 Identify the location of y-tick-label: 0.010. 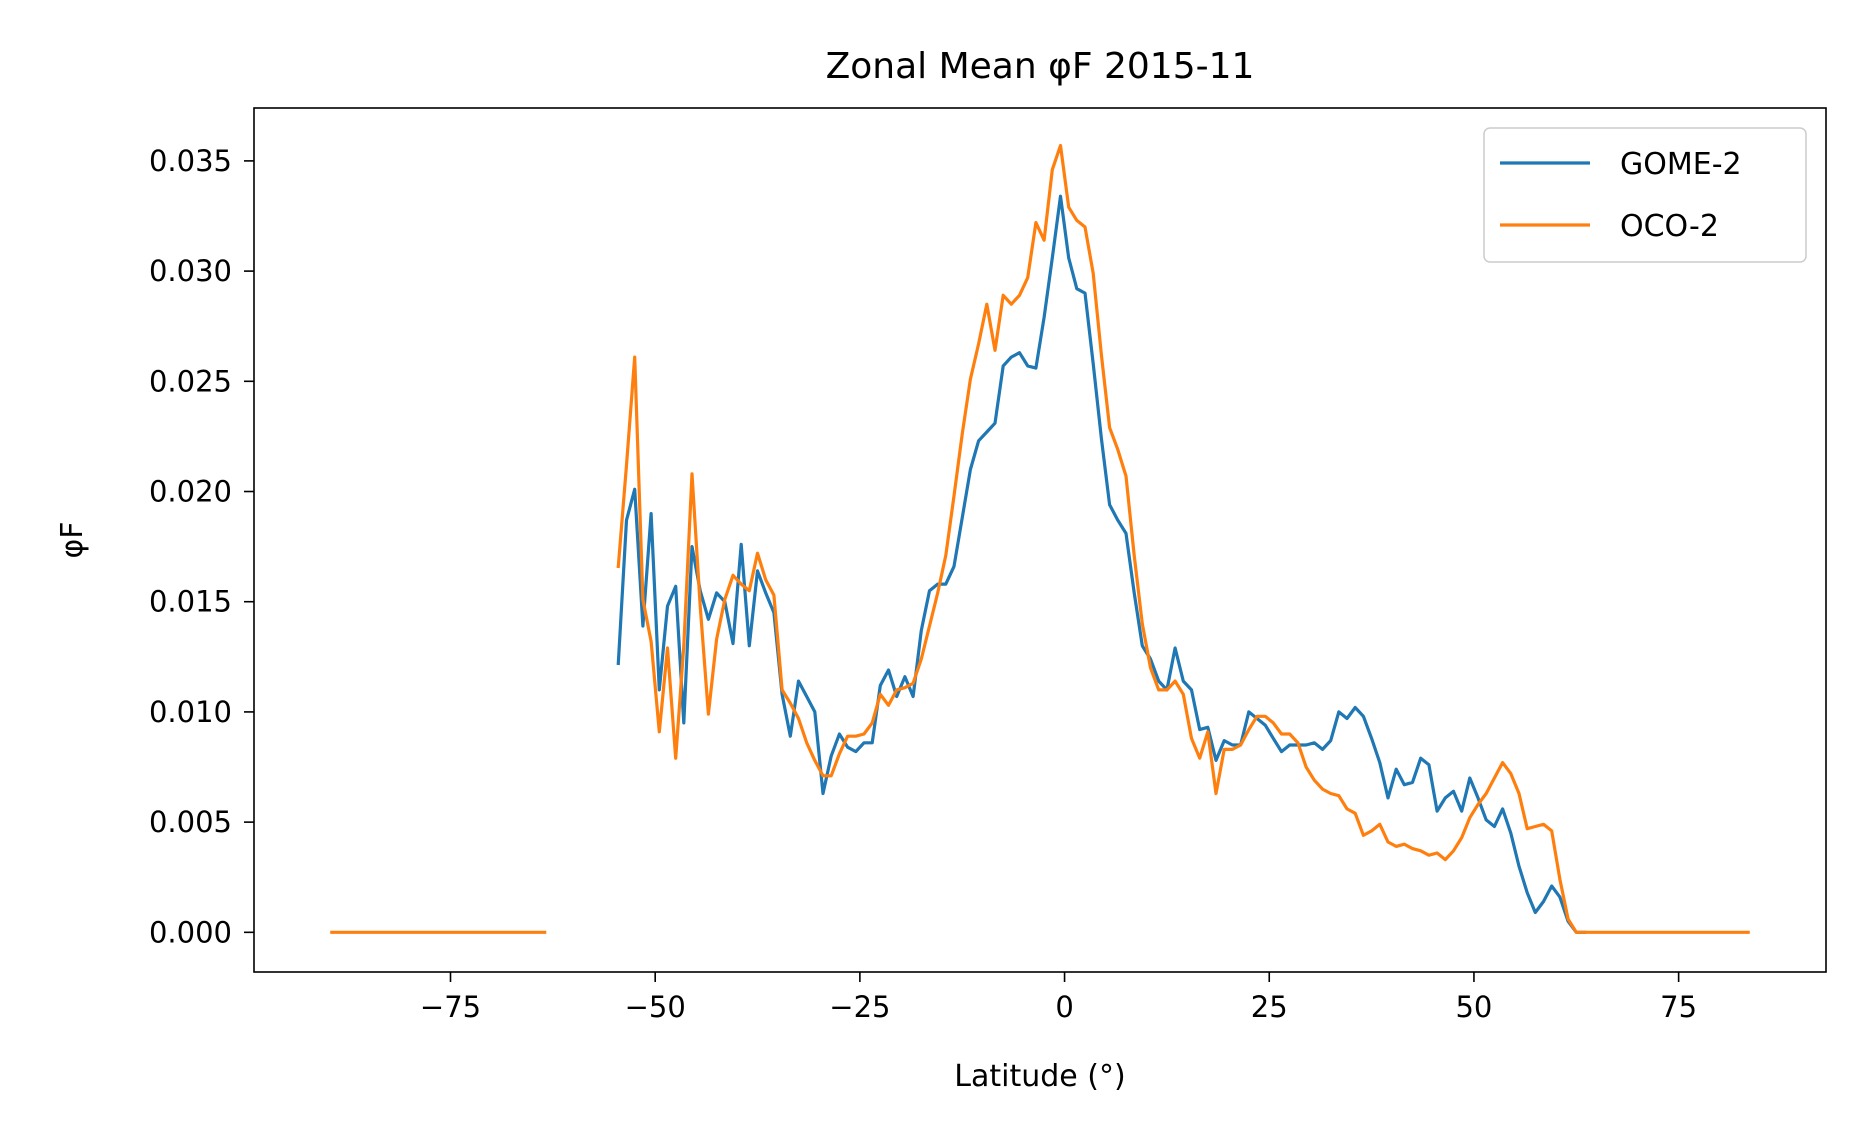
(190, 712).